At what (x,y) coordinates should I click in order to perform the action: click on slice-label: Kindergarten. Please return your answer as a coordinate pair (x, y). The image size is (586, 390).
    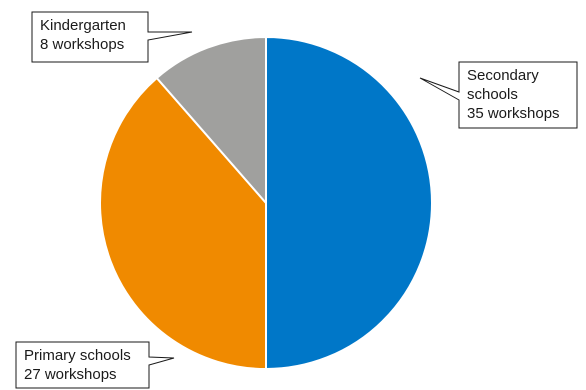
    Looking at the image, I should click on (83, 25).